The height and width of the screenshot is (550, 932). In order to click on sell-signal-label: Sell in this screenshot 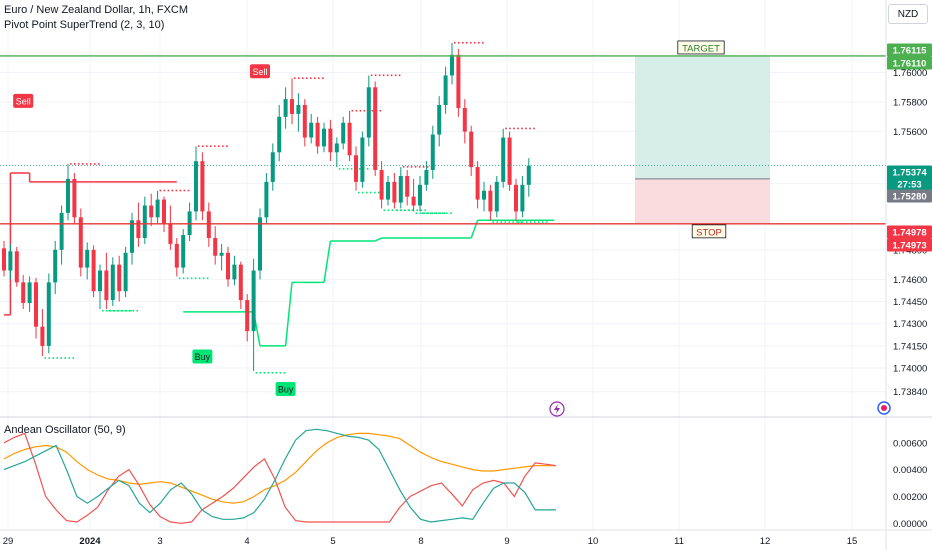, I will do `click(23, 101)`.